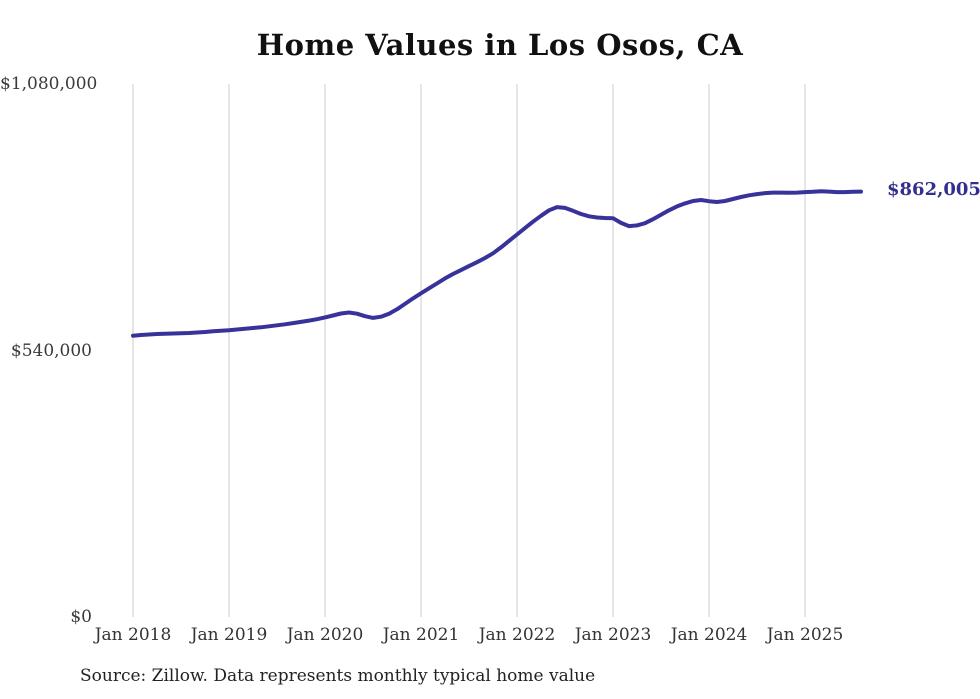  What do you see at coordinates (613, 635) in the screenshot?
I see `x-tick-label: Jan 2023` at bounding box center [613, 635].